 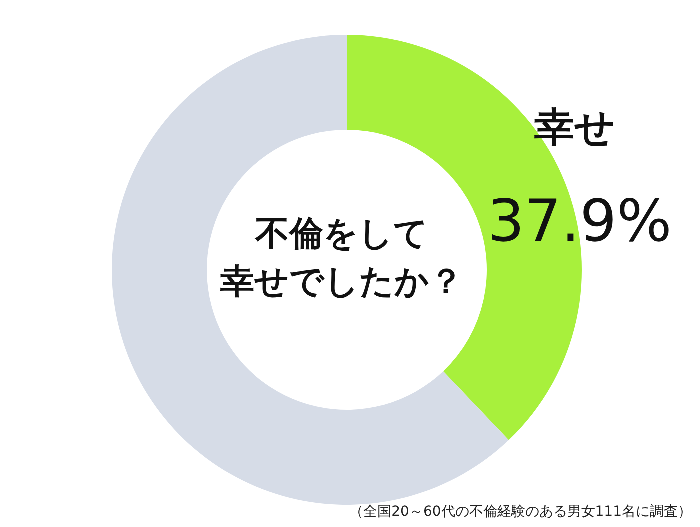 What do you see at coordinates (574, 127) in the screenshot?
I see `slice-label: 幸せ` at bounding box center [574, 127].